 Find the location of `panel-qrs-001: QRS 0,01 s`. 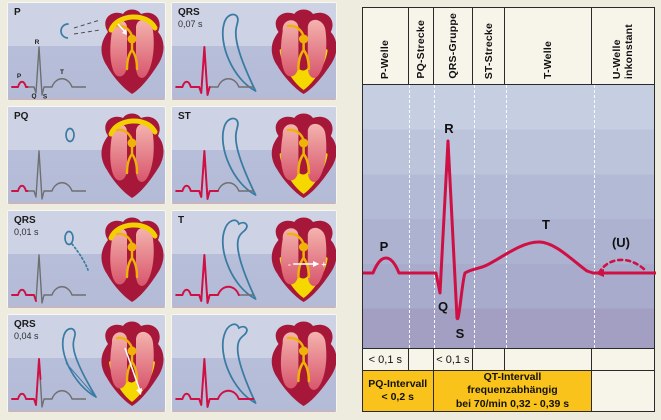

panel-qrs-001: QRS 0,01 s is located at coordinates (86, 259).